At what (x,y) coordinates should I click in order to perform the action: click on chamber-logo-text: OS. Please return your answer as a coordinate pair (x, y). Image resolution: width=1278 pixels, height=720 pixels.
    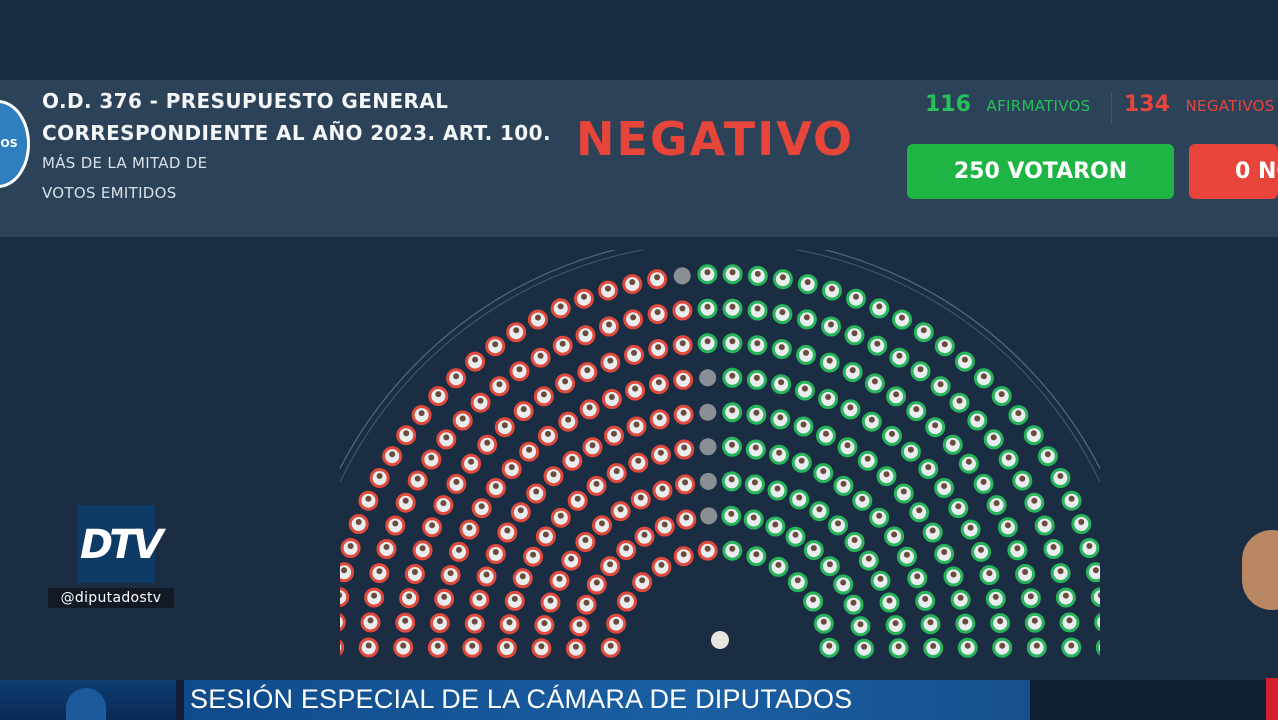
    Looking at the image, I should click on (9, 143).